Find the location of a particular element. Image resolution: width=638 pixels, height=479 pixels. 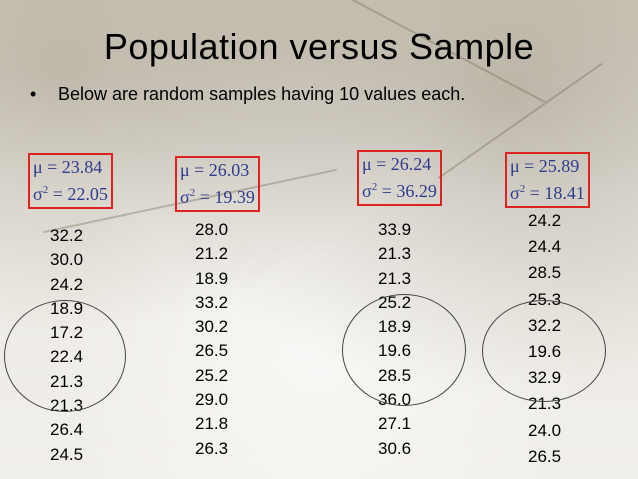

sample-3-value: 33.9 is located at coordinates (395, 229).